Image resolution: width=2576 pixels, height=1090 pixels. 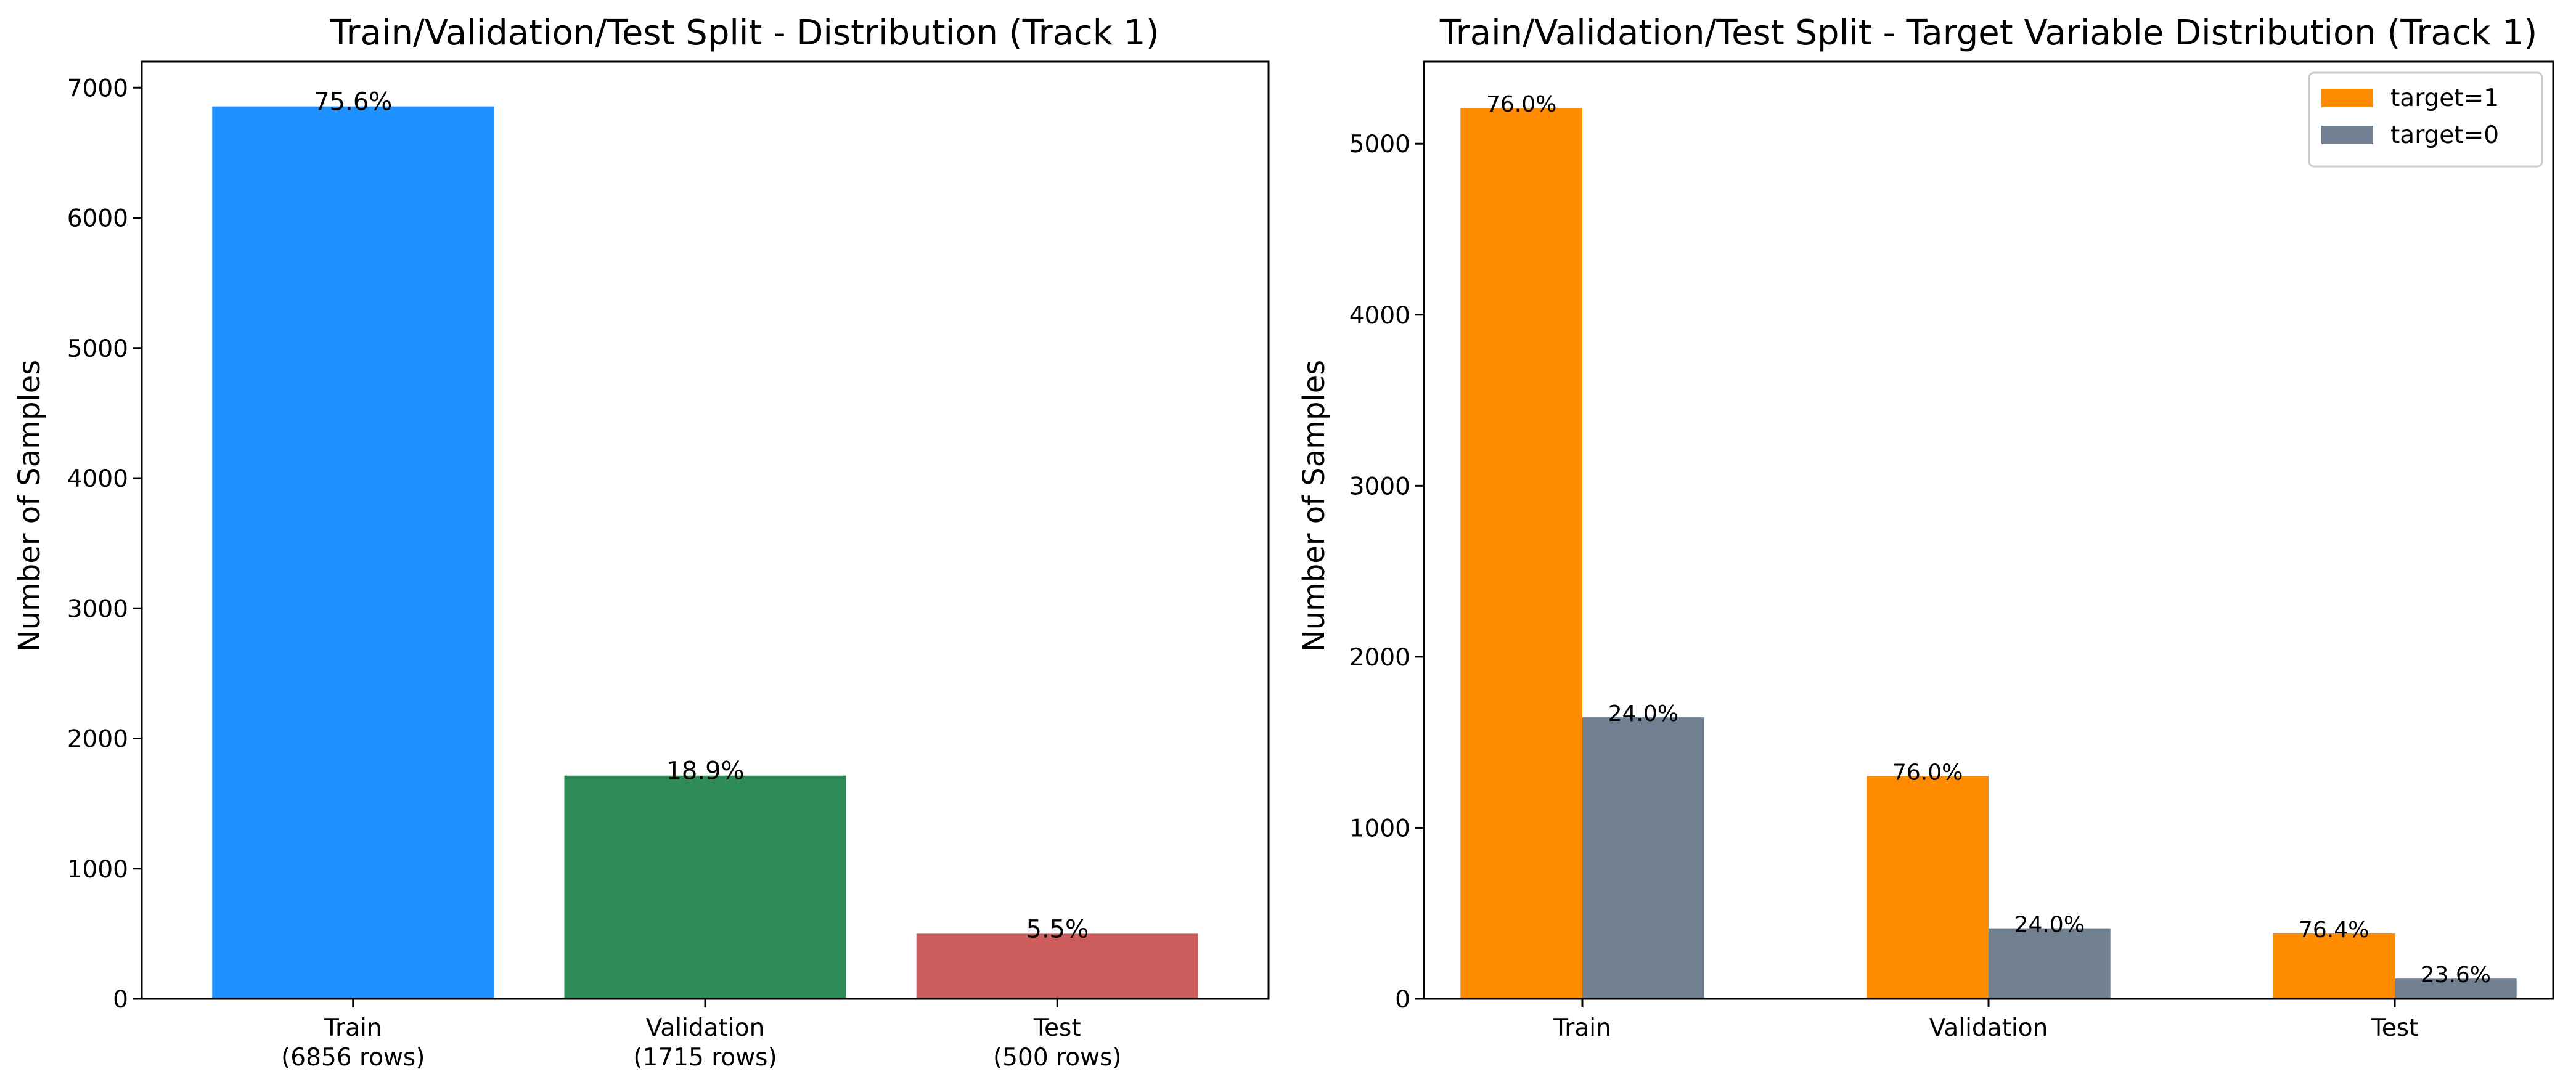 What do you see at coordinates (1379, 316) in the screenshot?
I see `chart2-y-tick-label: 4000` at bounding box center [1379, 316].